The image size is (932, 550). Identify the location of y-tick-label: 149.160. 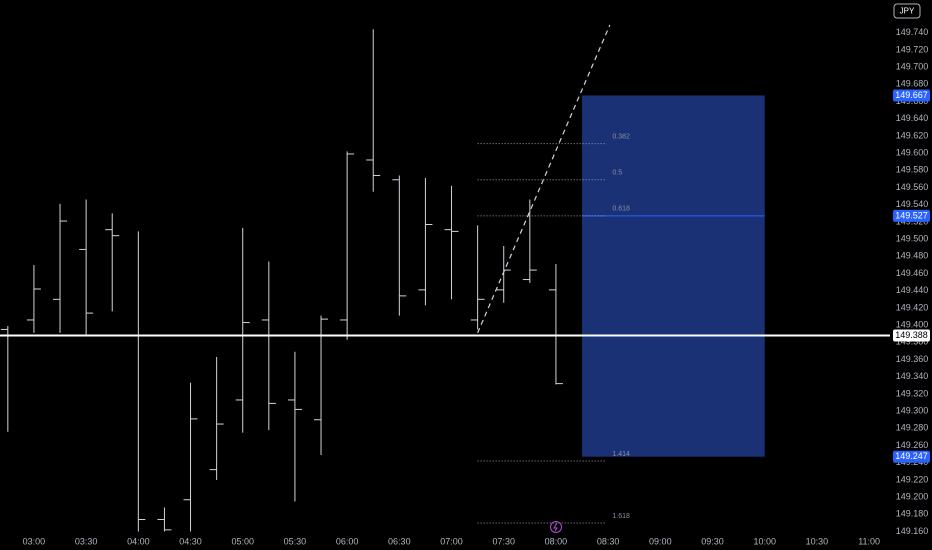
(912, 531).